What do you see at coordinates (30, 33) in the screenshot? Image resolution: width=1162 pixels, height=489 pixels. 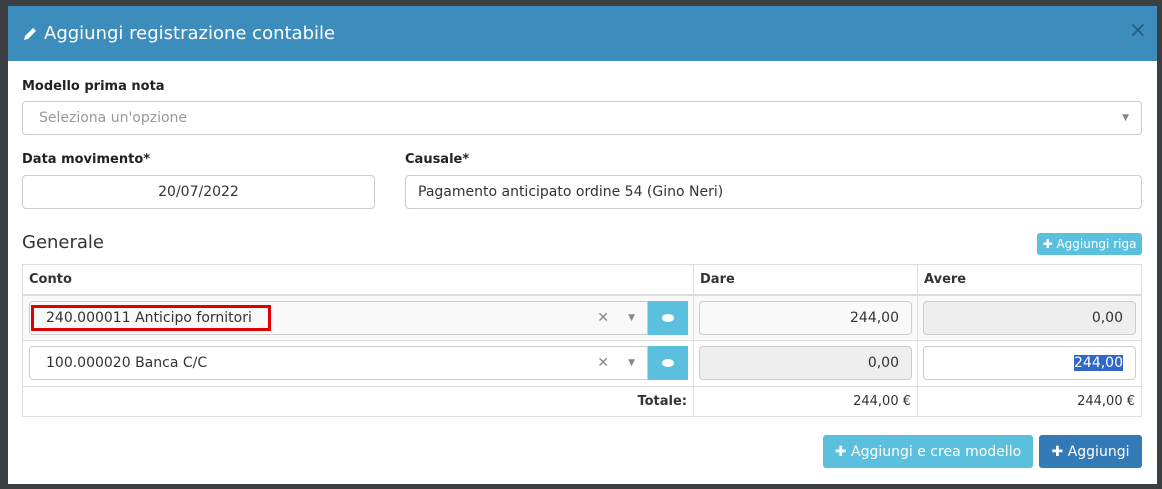 I see `pencil-icon` at bounding box center [30, 33].